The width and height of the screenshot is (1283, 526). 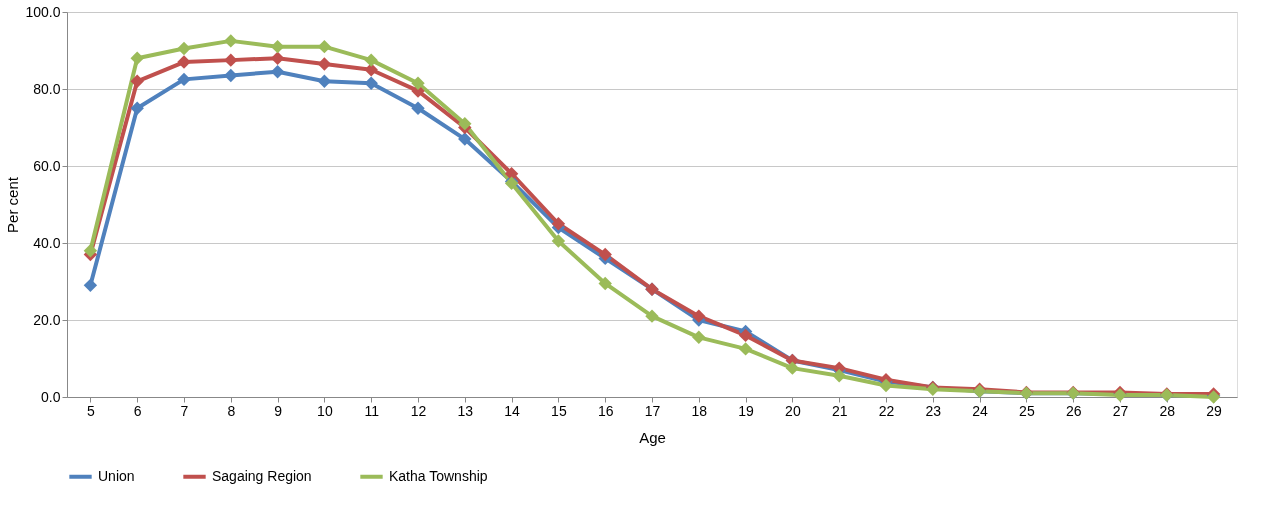 What do you see at coordinates (418, 410) in the screenshot?
I see `x-tick-label: 12` at bounding box center [418, 410].